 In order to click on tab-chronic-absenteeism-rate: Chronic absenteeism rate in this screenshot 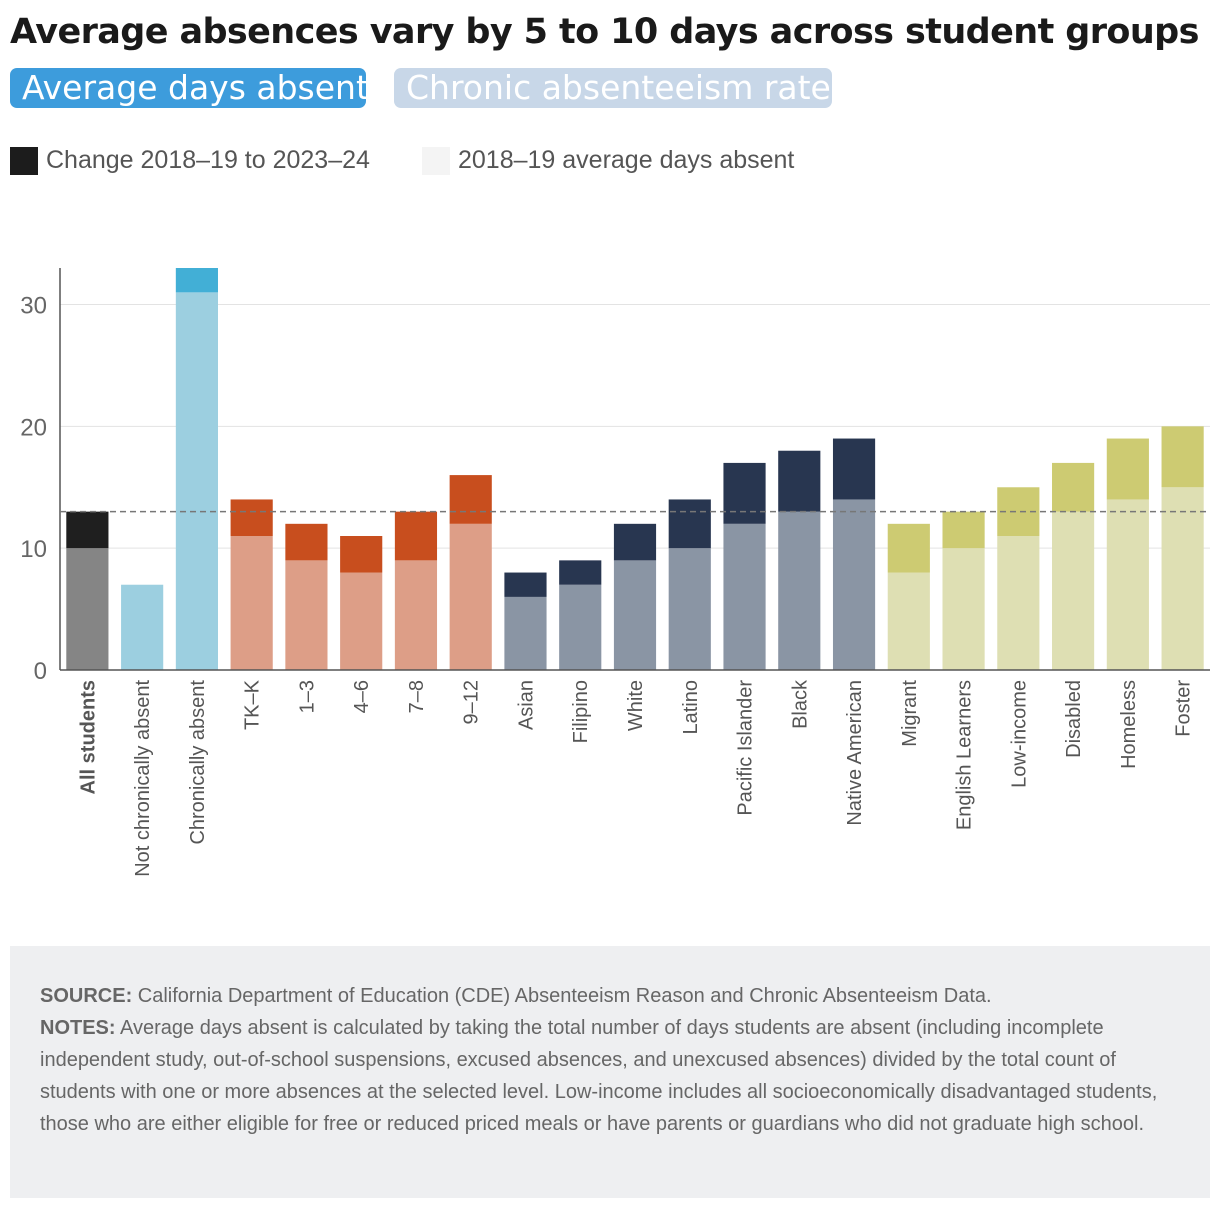, I will do `click(613, 88)`.